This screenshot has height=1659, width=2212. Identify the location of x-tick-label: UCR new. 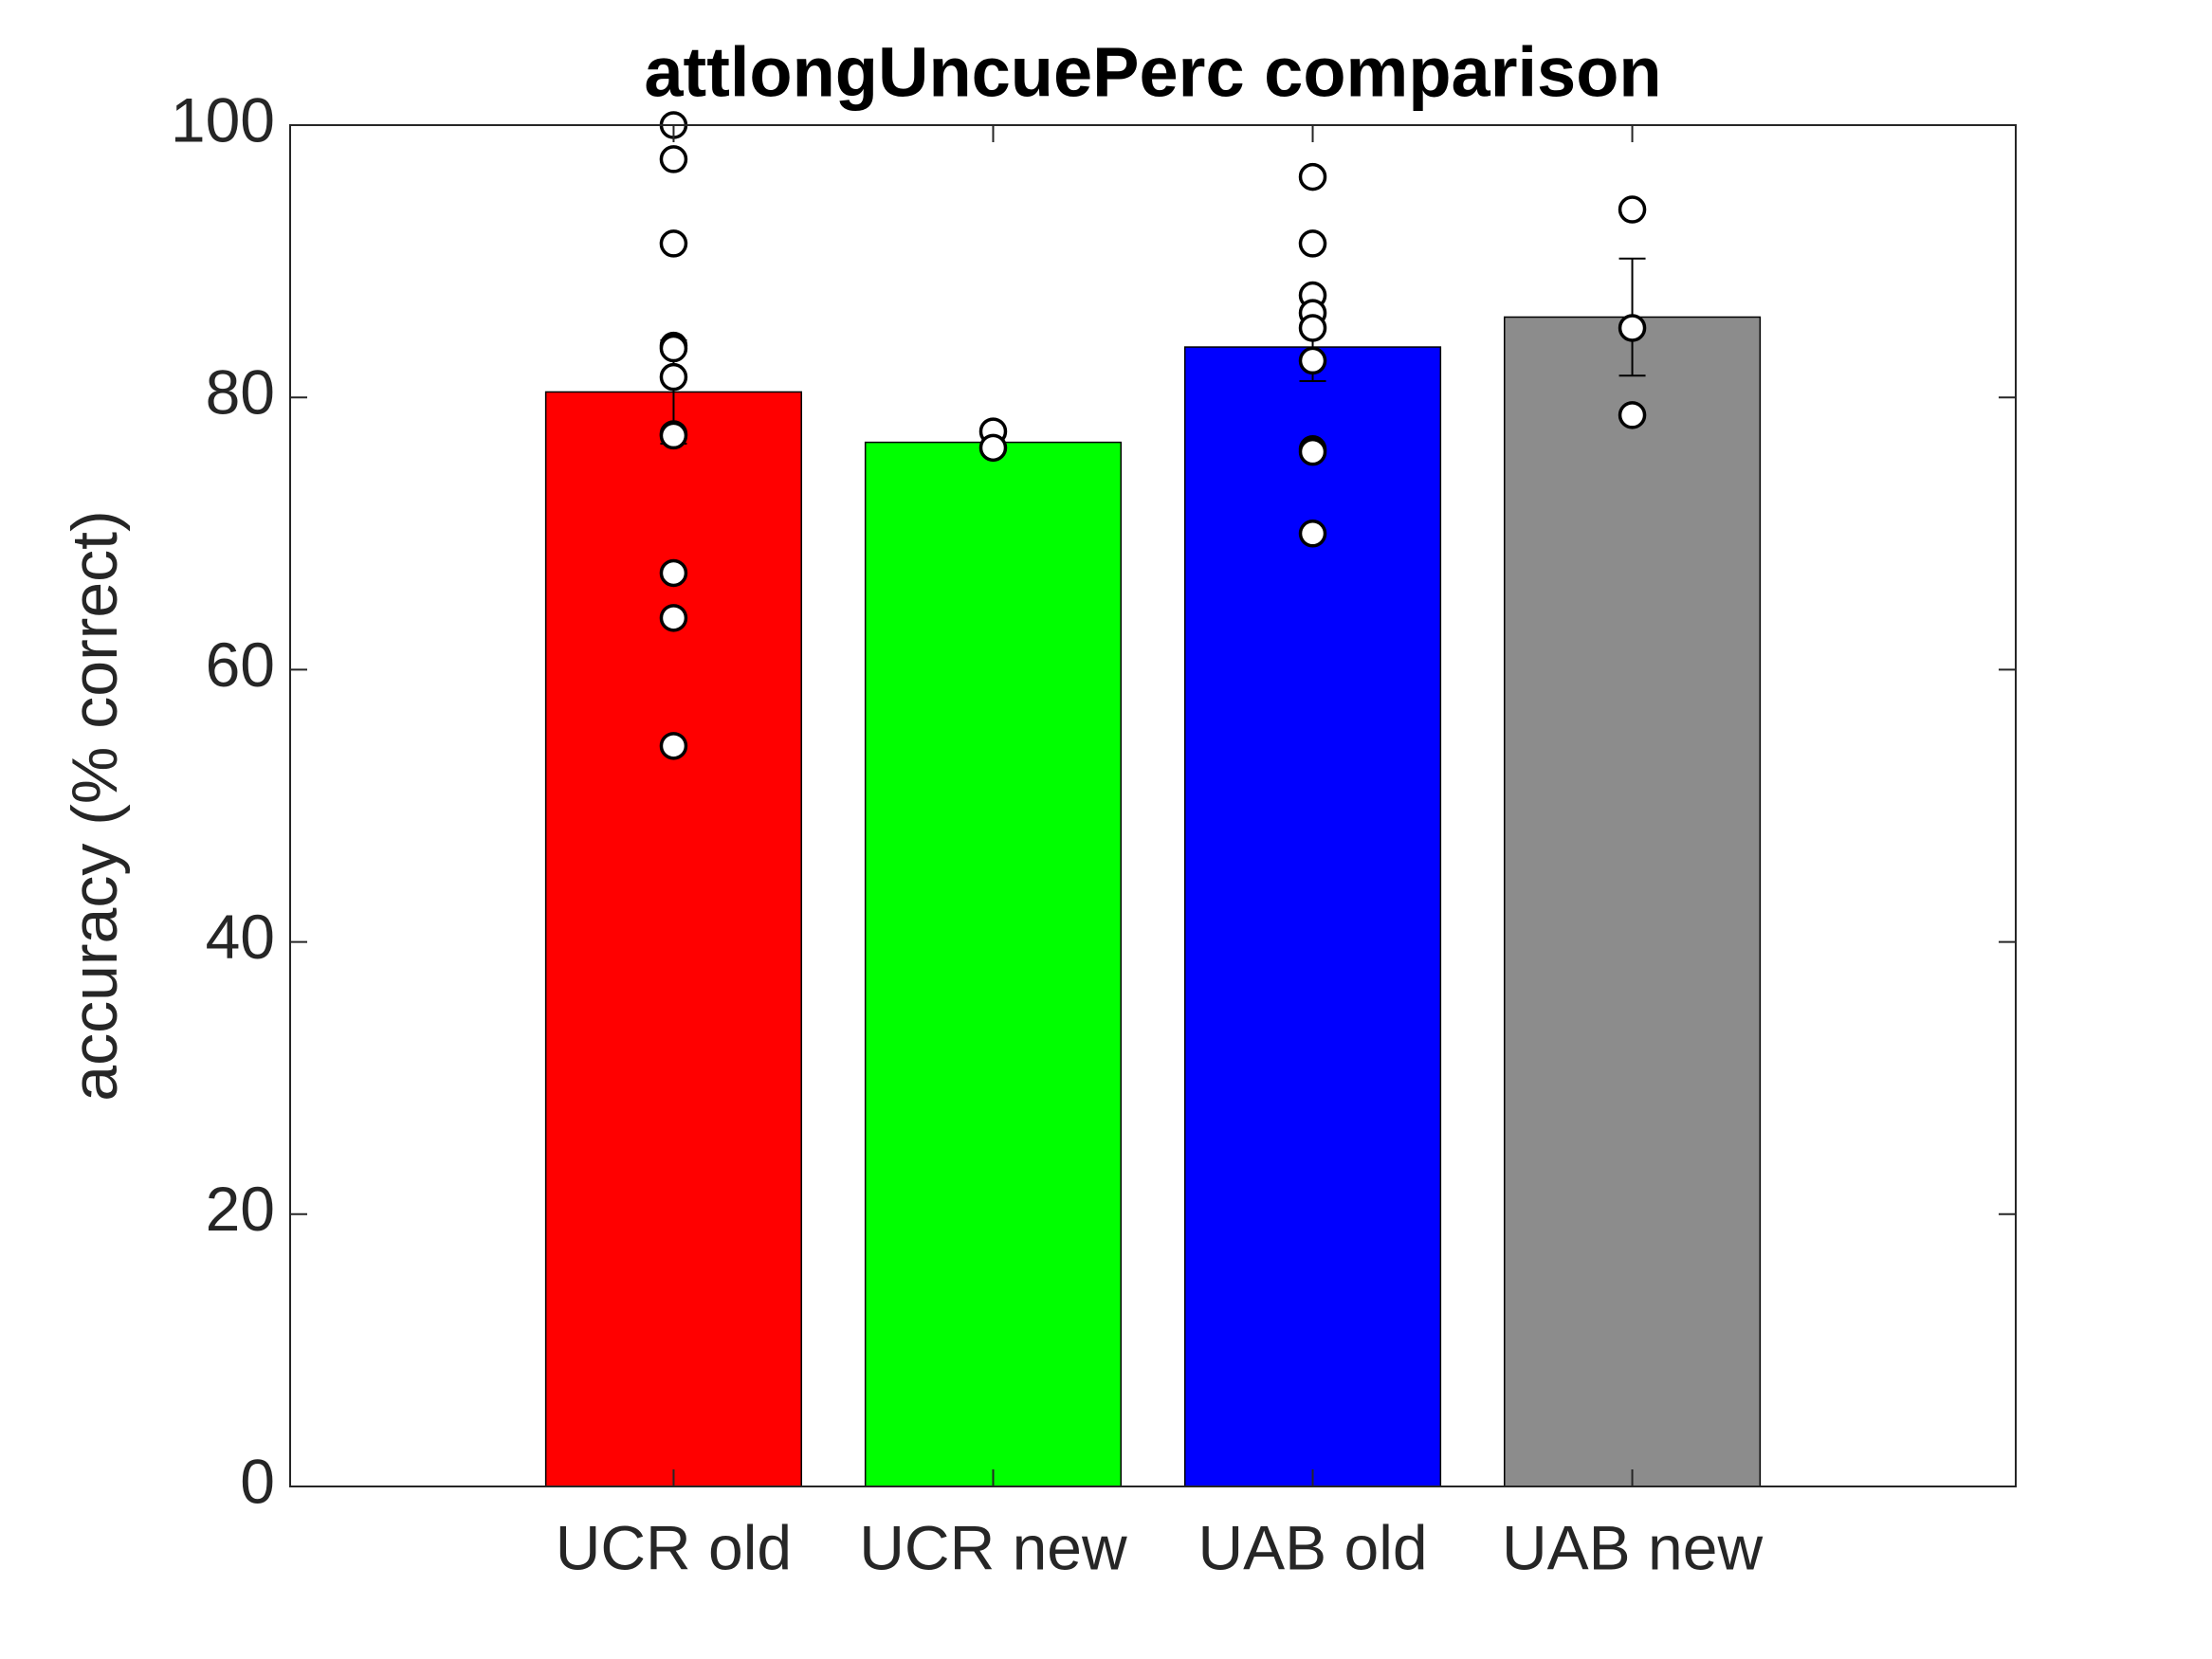
(993, 1547).